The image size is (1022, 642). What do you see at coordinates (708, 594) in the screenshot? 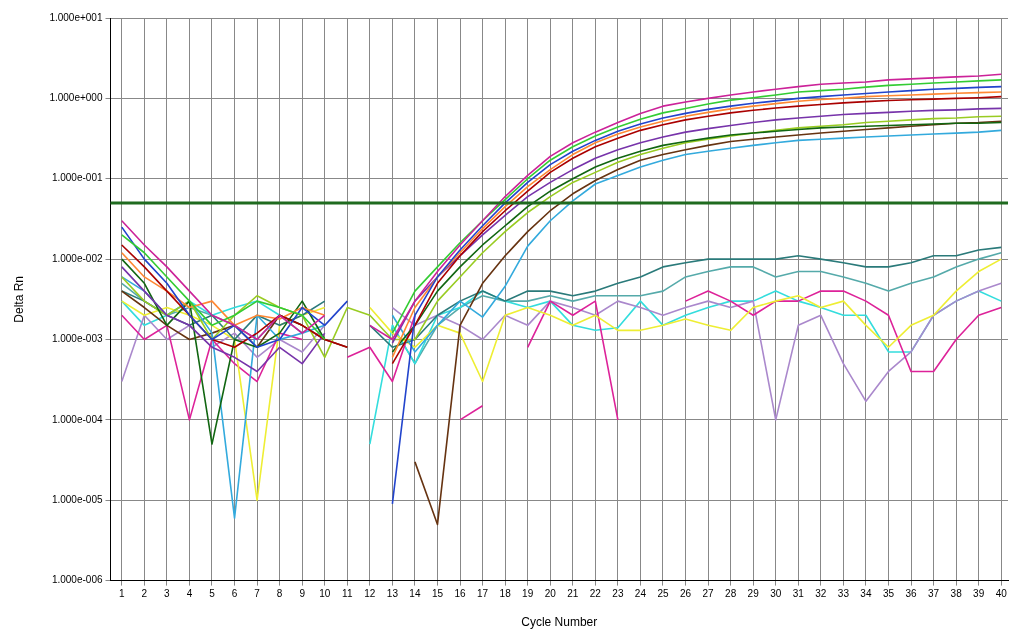
I see `x-tick-label: 27` at bounding box center [708, 594].